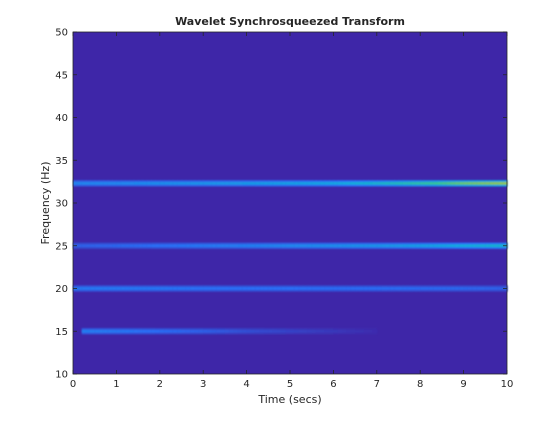  I want to click on x-tick-label: 8, so click(420, 384).